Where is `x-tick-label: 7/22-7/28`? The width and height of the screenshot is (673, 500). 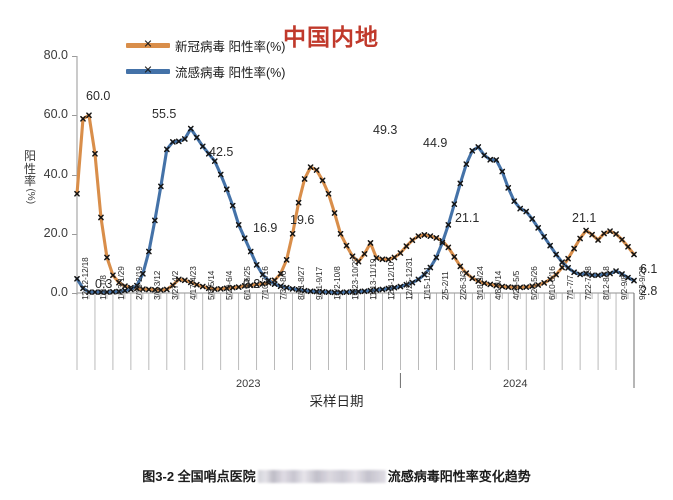
x-tick-label: 7/22-7/28 is located at coordinates (589, 283).